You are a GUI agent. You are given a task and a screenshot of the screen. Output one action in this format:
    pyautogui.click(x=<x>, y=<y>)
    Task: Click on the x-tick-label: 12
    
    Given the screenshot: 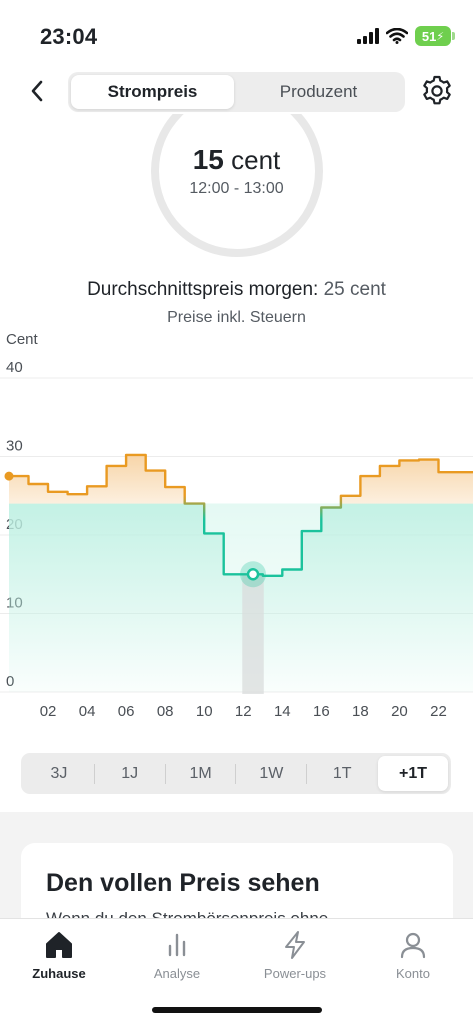 What is the action you would take?
    pyautogui.click(x=243, y=711)
    